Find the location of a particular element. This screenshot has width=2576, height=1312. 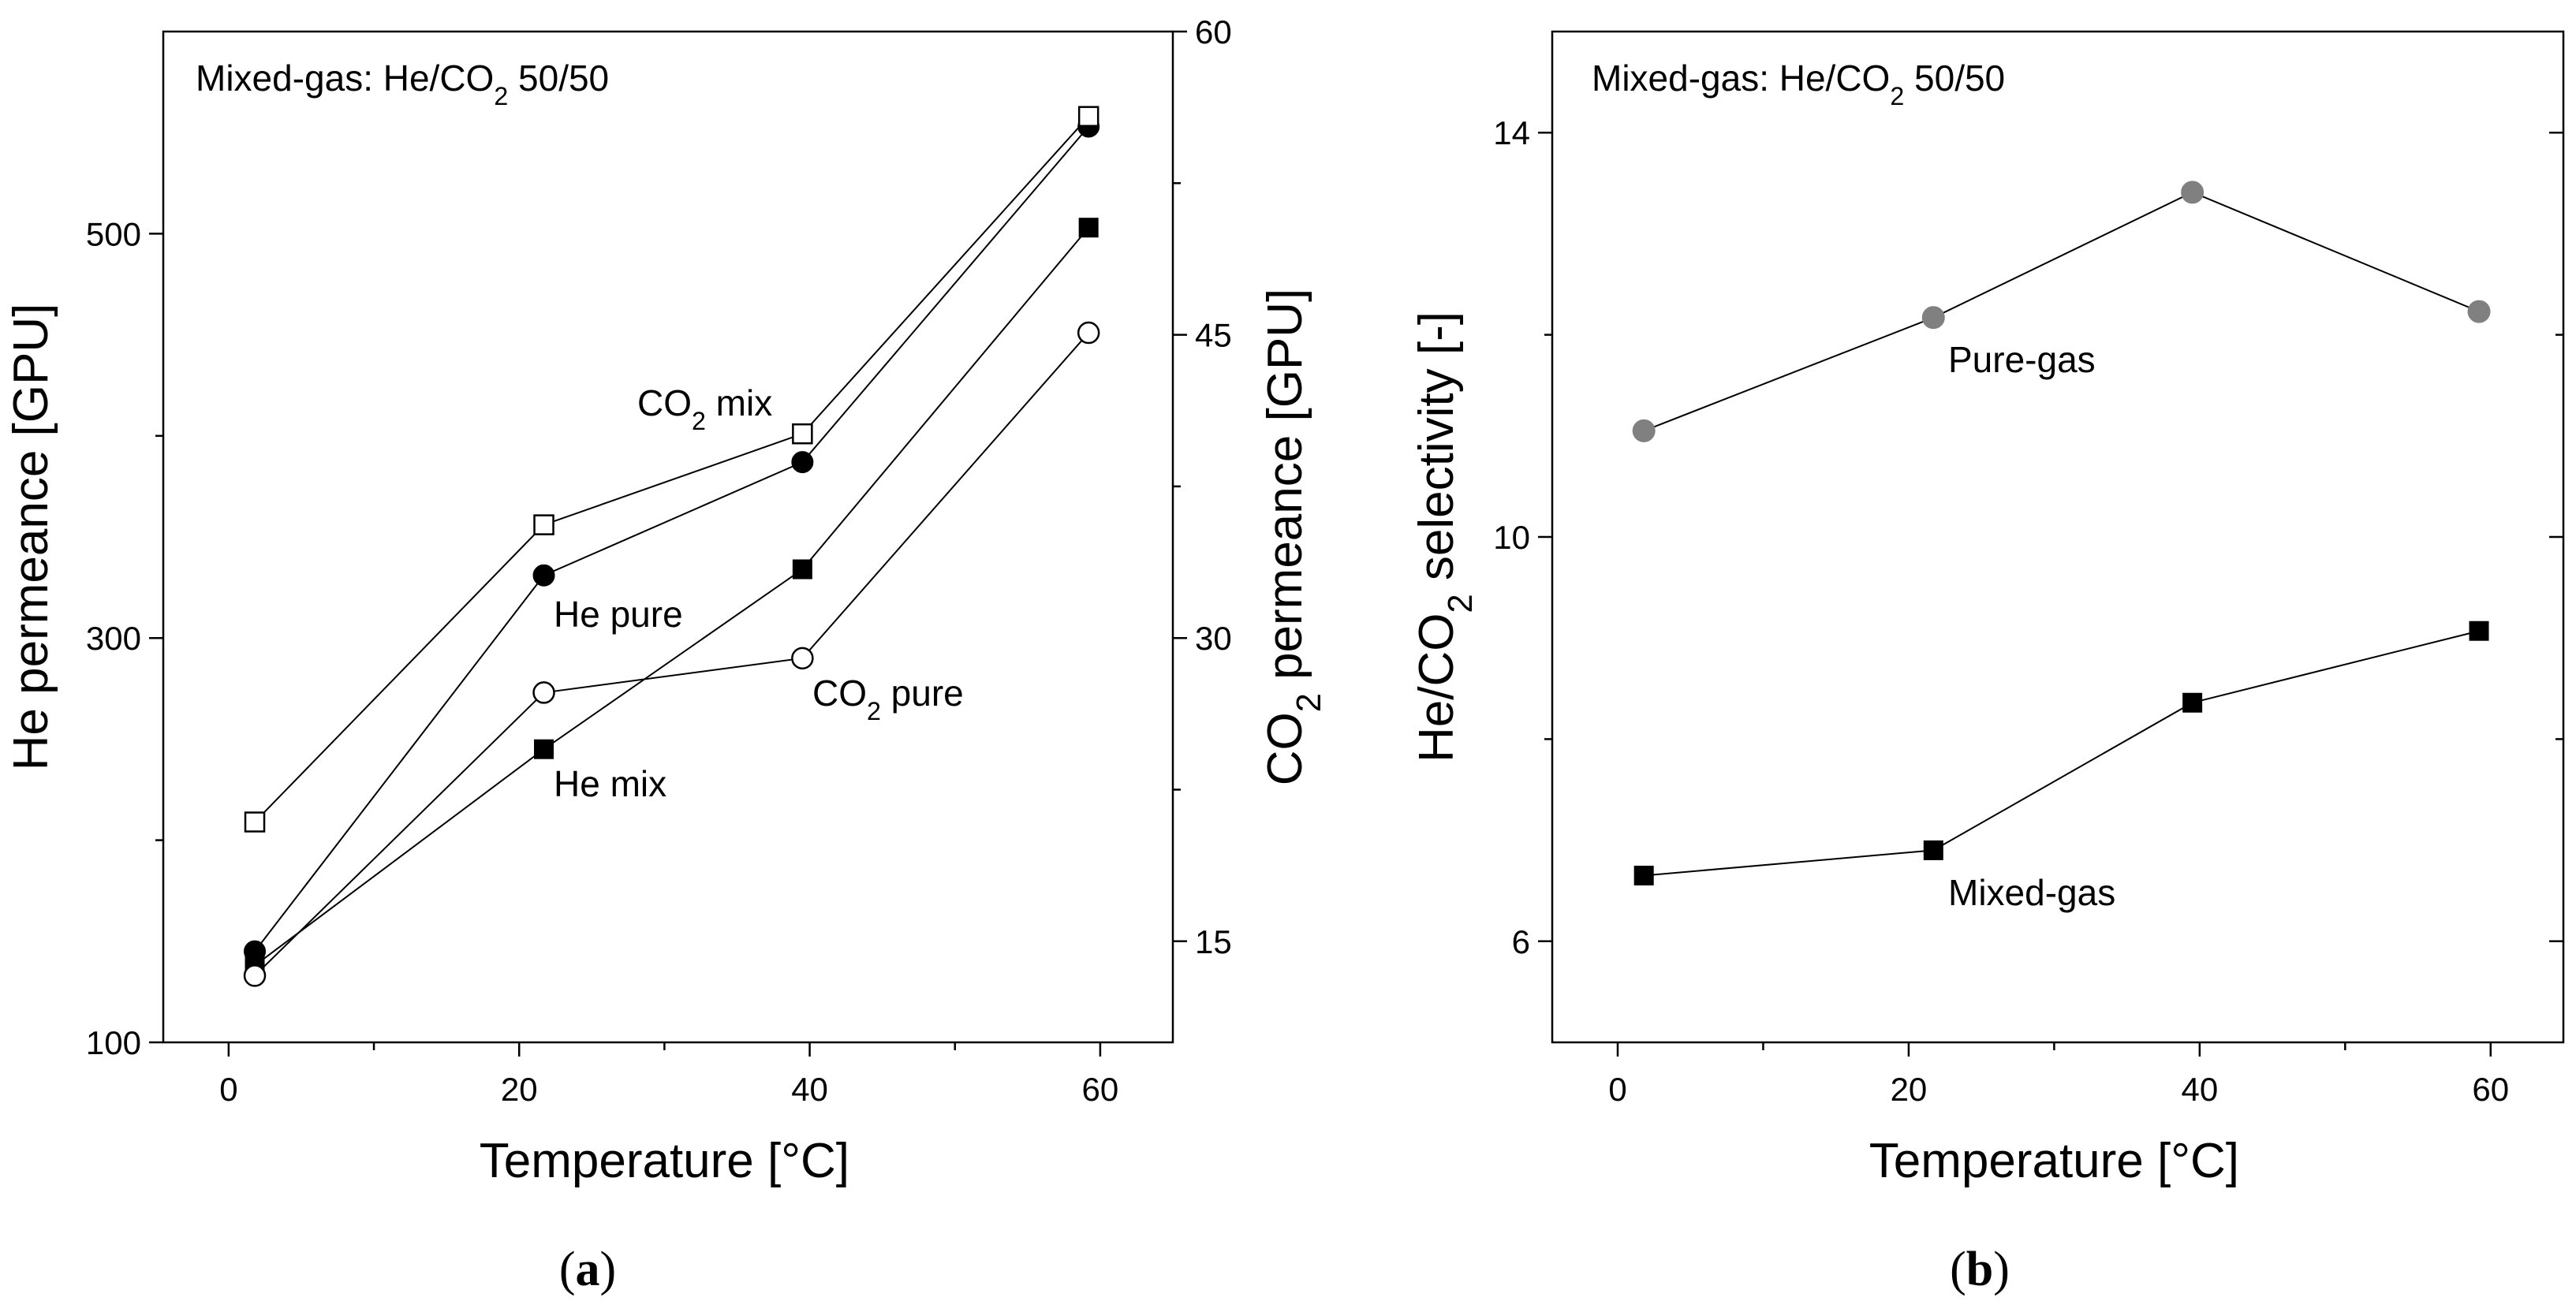

x-tick-label-b: 20 is located at coordinates (1909, 1089).